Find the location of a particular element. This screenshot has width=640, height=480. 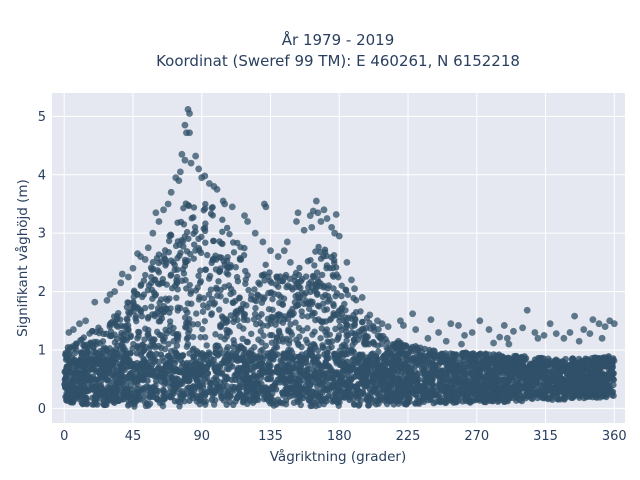

x-tick-label-45: 45 is located at coordinates (133, 436).